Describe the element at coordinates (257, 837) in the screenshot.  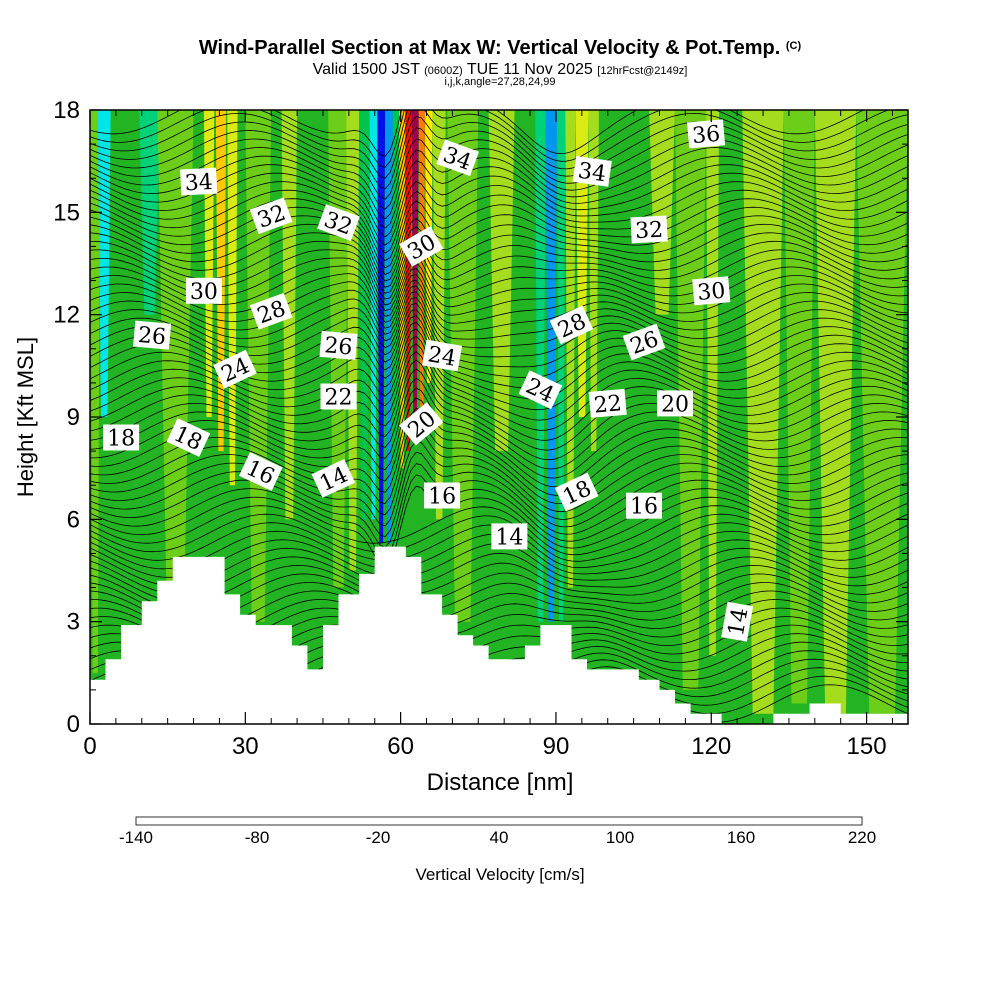
I see `colorbar-tick-label: -80` at that location.